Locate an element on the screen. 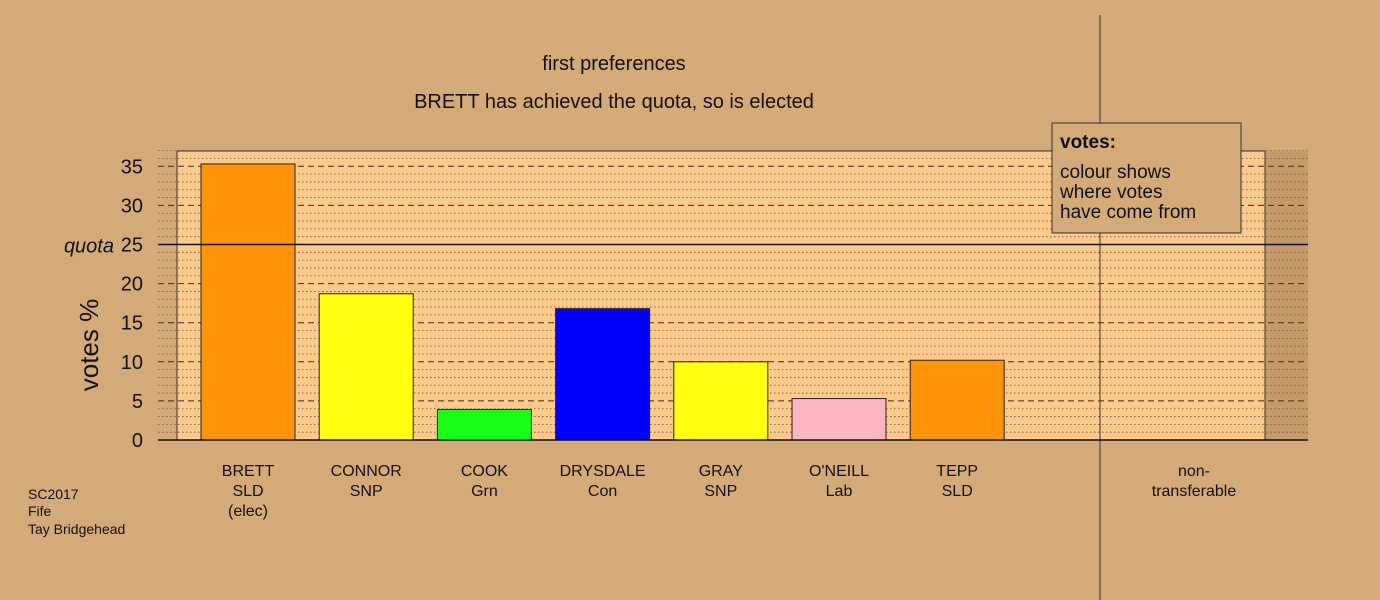 This screenshot has width=1380, height=600. legend-line-1: colour shows is located at coordinates (1115, 172).